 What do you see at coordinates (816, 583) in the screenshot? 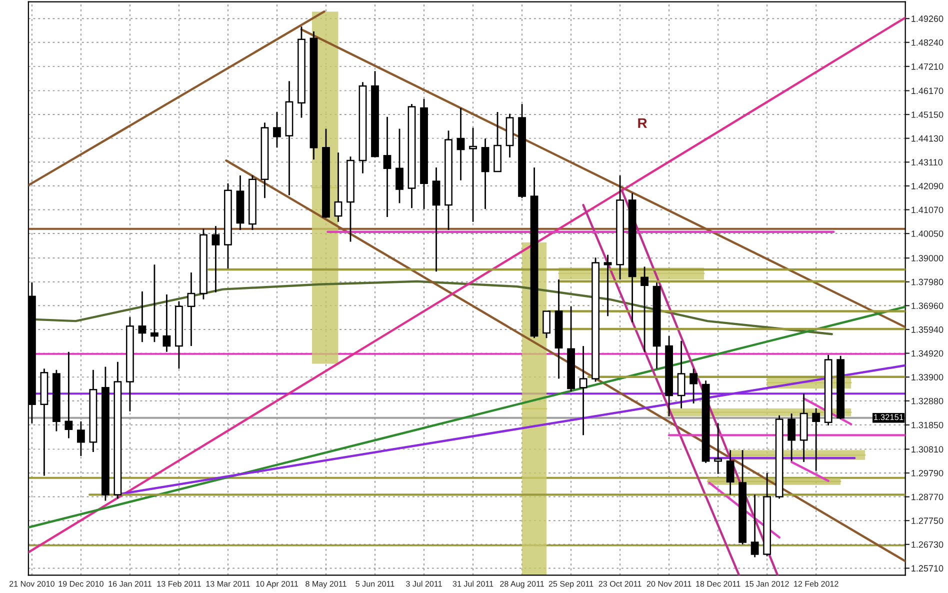
I see `x-tick-label: 12 Feb 2012` at bounding box center [816, 583].